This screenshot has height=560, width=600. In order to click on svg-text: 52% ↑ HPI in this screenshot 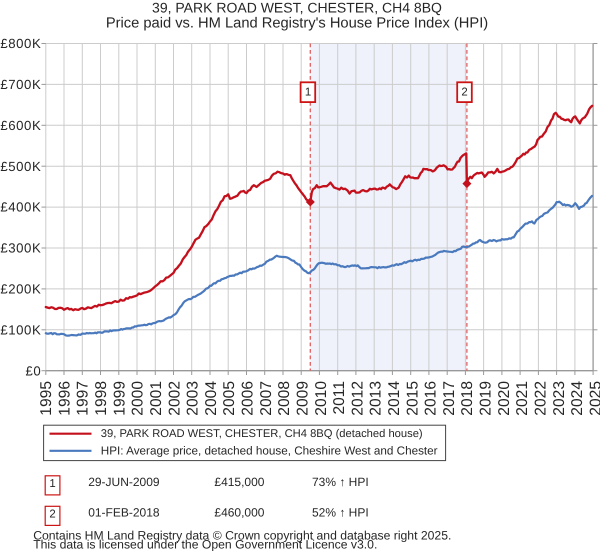, I will do `click(340, 512)`.